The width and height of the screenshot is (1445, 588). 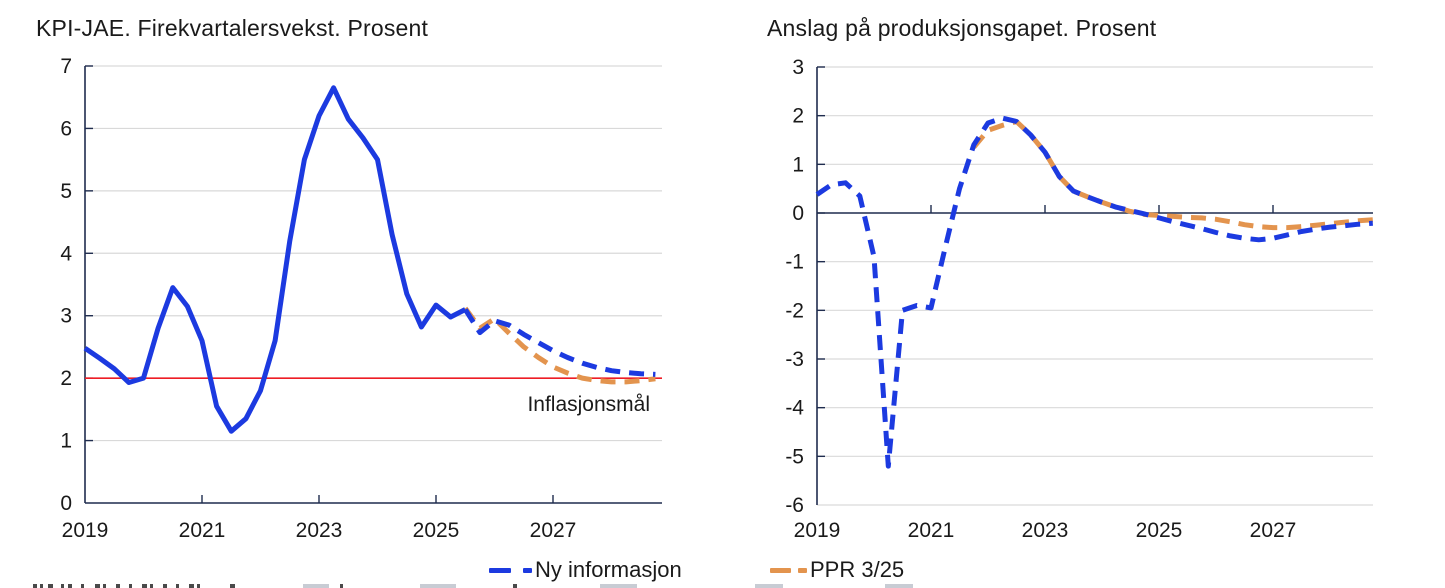 What do you see at coordinates (794, 408) in the screenshot?
I see `y-tick-label: -4` at bounding box center [794, 408].